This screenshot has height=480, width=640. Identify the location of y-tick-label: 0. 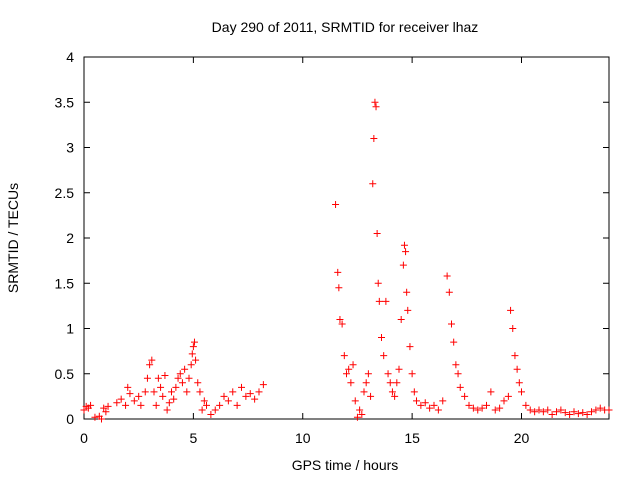
(70, 419).